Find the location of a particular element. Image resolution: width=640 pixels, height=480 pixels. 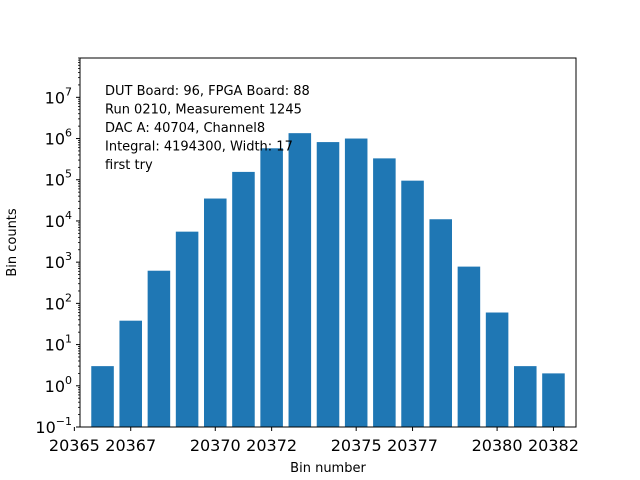

y-tick-label: 10⁵ is located at coordinates (58, 179).